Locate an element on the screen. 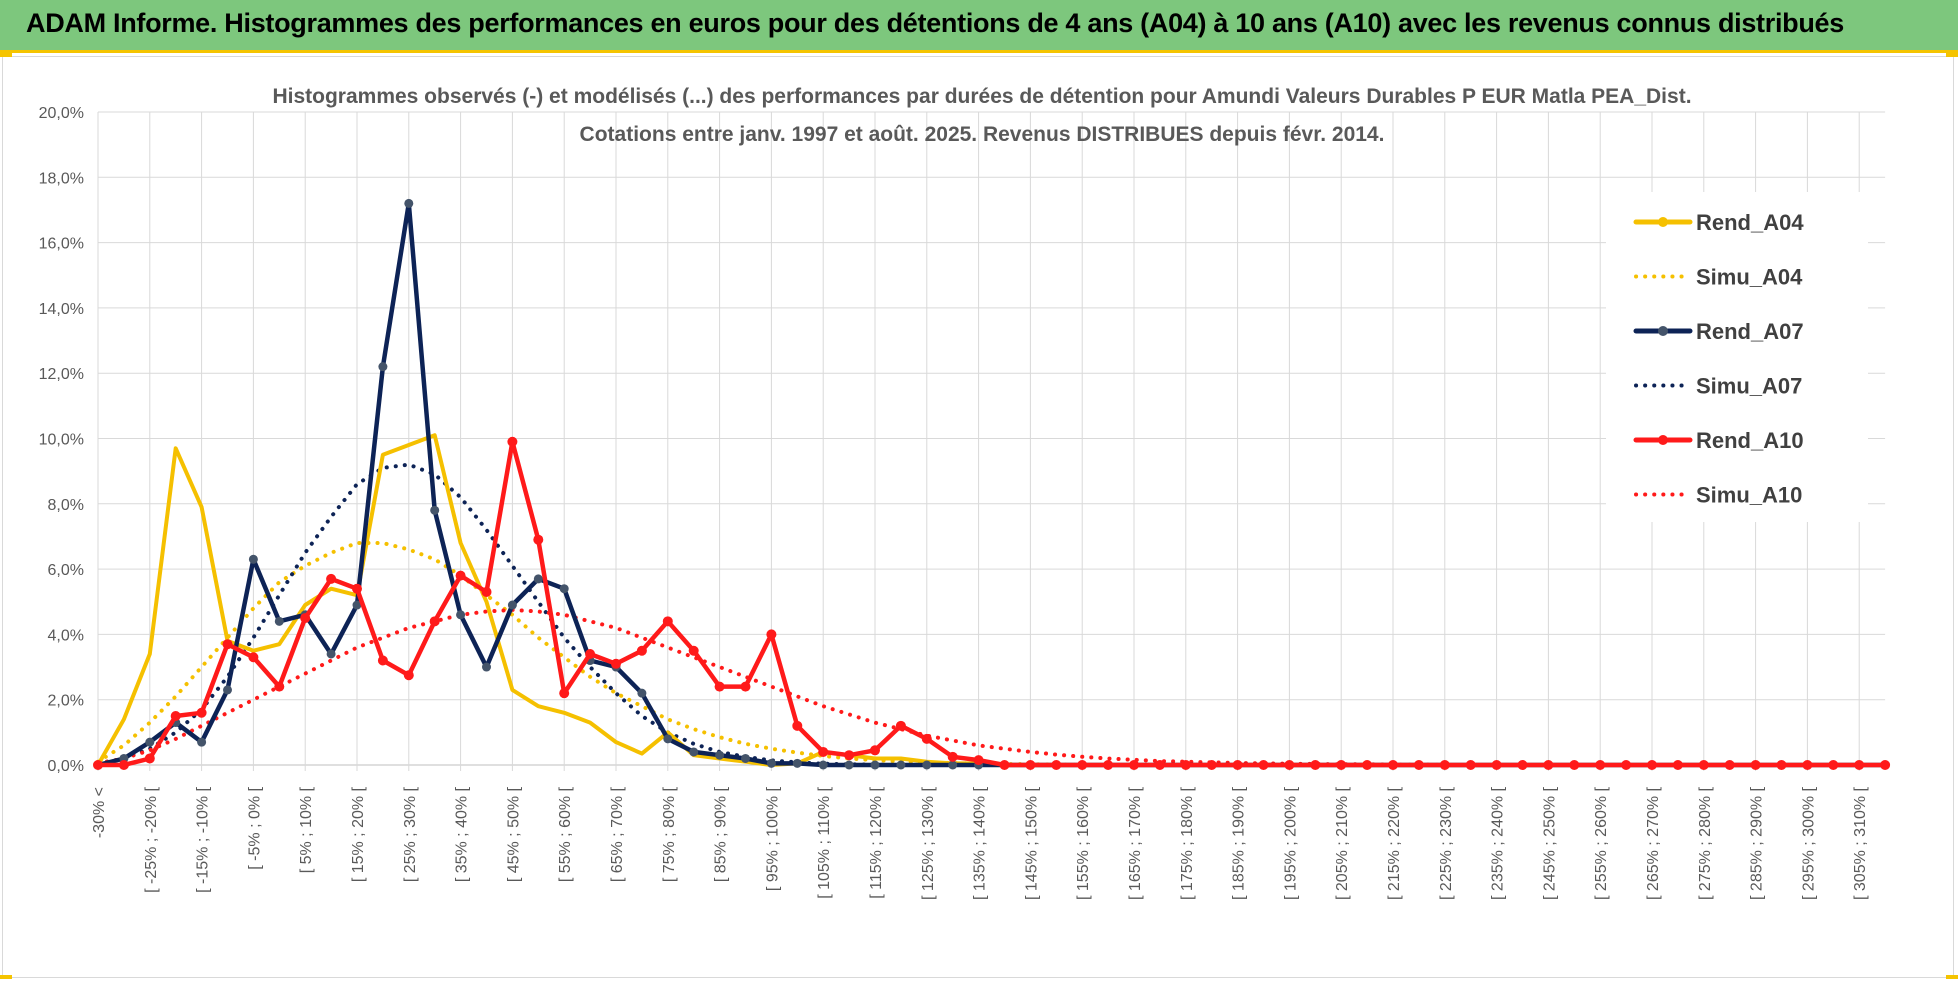 The width and height of the screenshot is (1958, 983). x-tick-label: [ -25% ; -20% [ is located at coordinates (151, 839).